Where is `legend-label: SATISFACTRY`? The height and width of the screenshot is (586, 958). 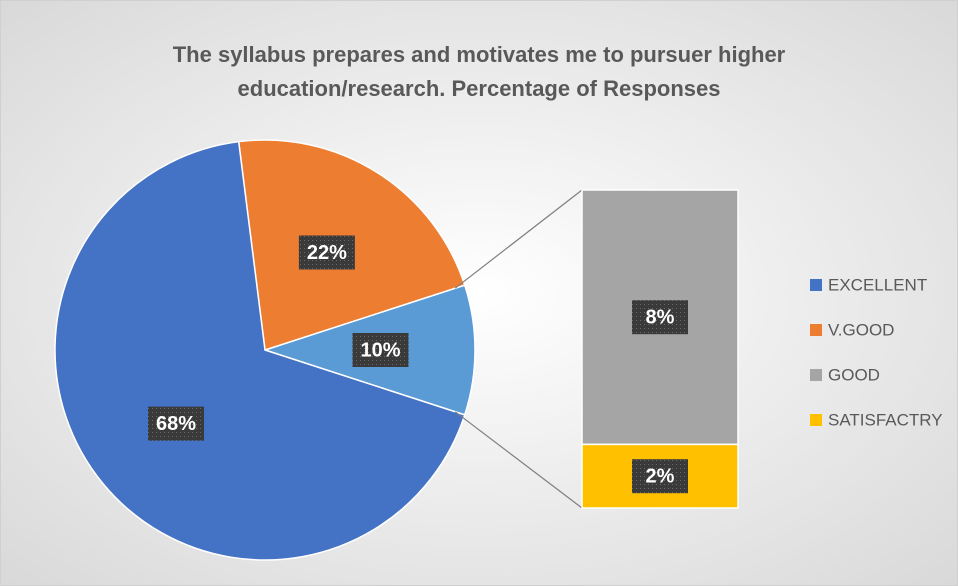 legend-label: SATISFACTRY is located at coordinates (885, 419).